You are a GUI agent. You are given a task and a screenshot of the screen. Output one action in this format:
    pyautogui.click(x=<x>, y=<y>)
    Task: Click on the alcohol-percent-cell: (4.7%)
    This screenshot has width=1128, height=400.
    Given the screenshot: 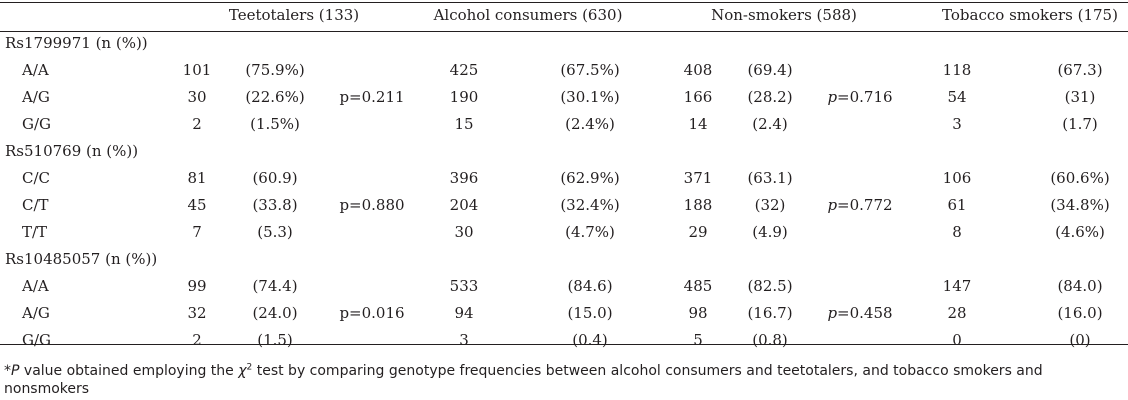 What is the action you would take?
    pyautogui.click(x=590, y=232)
    